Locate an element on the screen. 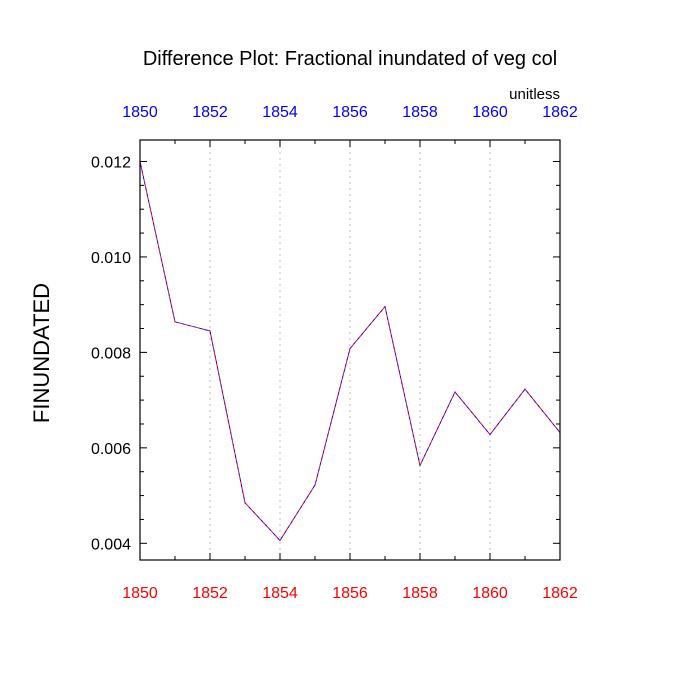 This screenshot has width=700, height=700. y-tick-label: 0.012 is located at coordinates (111, 162).